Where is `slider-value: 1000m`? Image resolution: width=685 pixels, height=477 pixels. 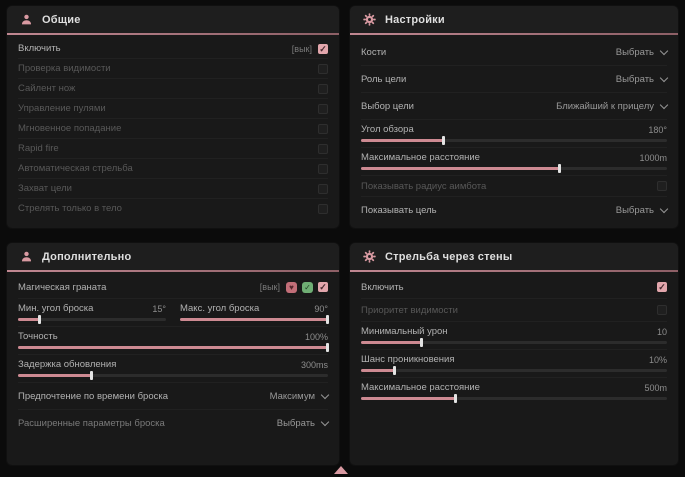 slider-value: 1000m is located at coordinates (653, 157).